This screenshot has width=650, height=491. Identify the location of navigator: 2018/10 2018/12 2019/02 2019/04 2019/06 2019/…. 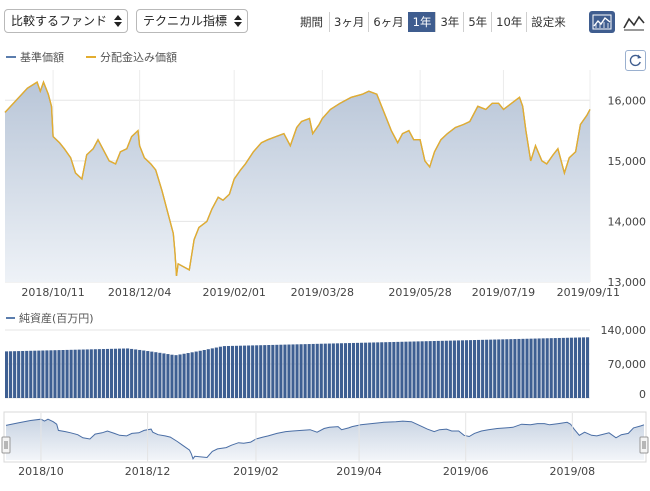
(325, 444).